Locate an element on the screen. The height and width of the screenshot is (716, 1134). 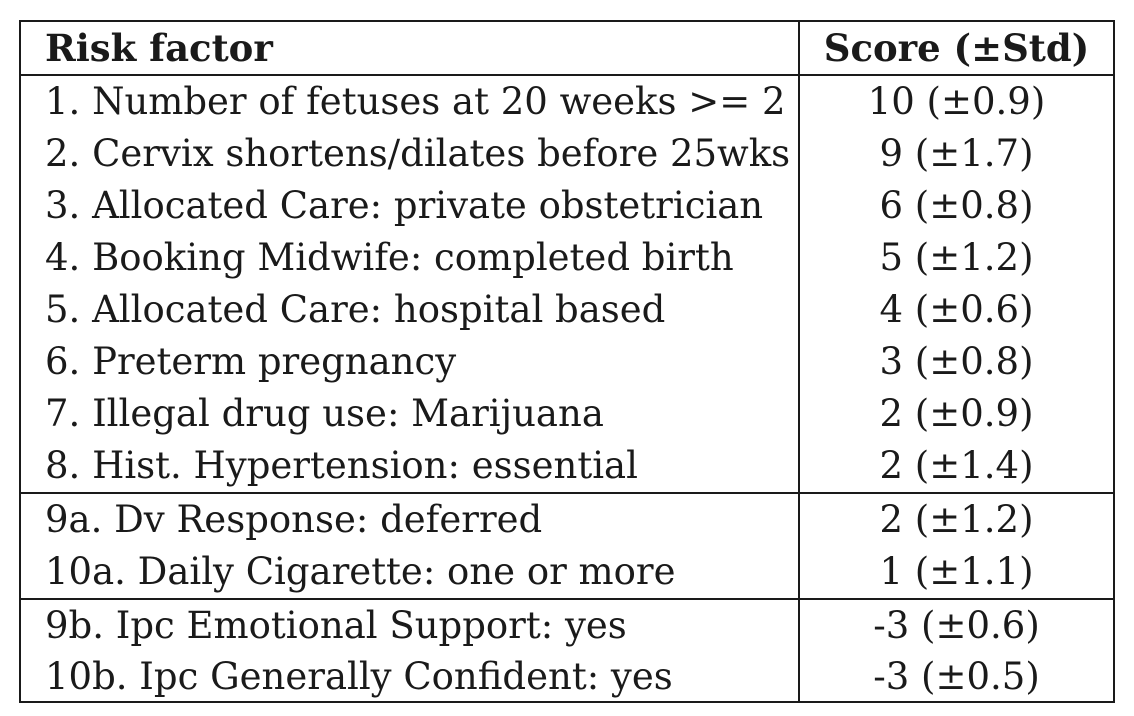
row-label: 9a. Dv Response: deferred is located at coordinates (294, 519).